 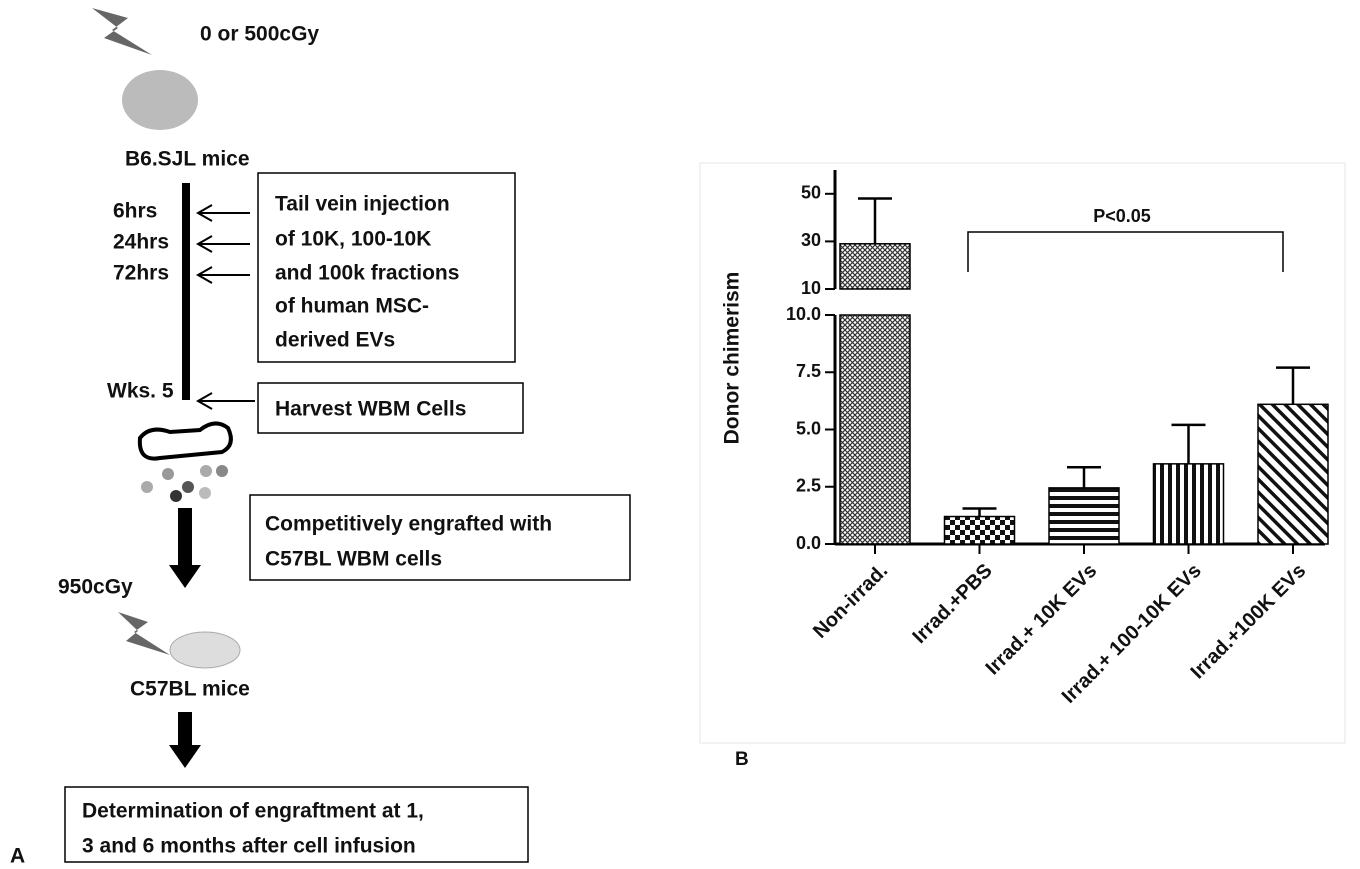 What do you see at coordinates (811, 193) in the screenshot?
I see `y-tick-label: 50` at bounding box center [811, 193].